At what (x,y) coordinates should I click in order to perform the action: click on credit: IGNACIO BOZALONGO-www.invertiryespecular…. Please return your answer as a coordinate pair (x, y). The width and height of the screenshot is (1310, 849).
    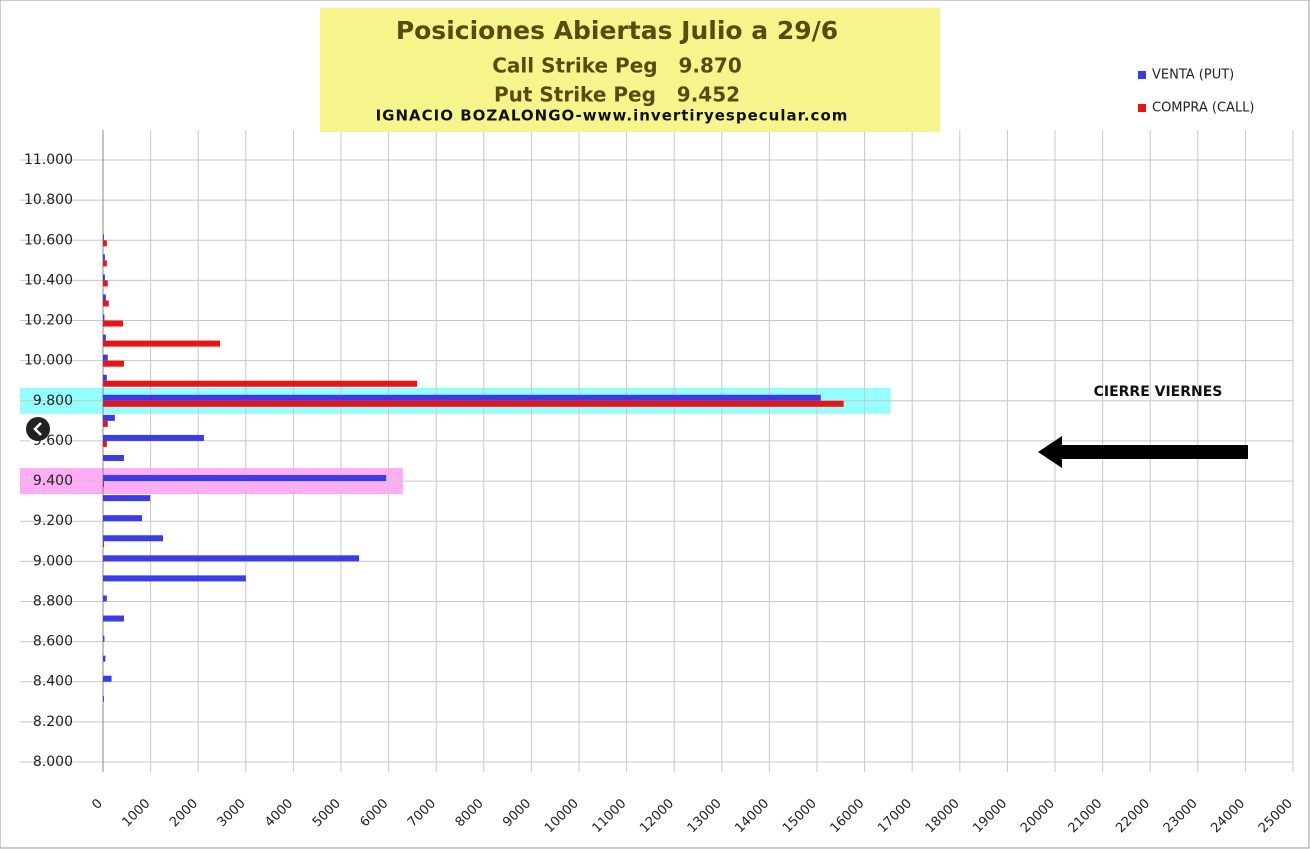
    Looking at the image, I should click on (612, 116).